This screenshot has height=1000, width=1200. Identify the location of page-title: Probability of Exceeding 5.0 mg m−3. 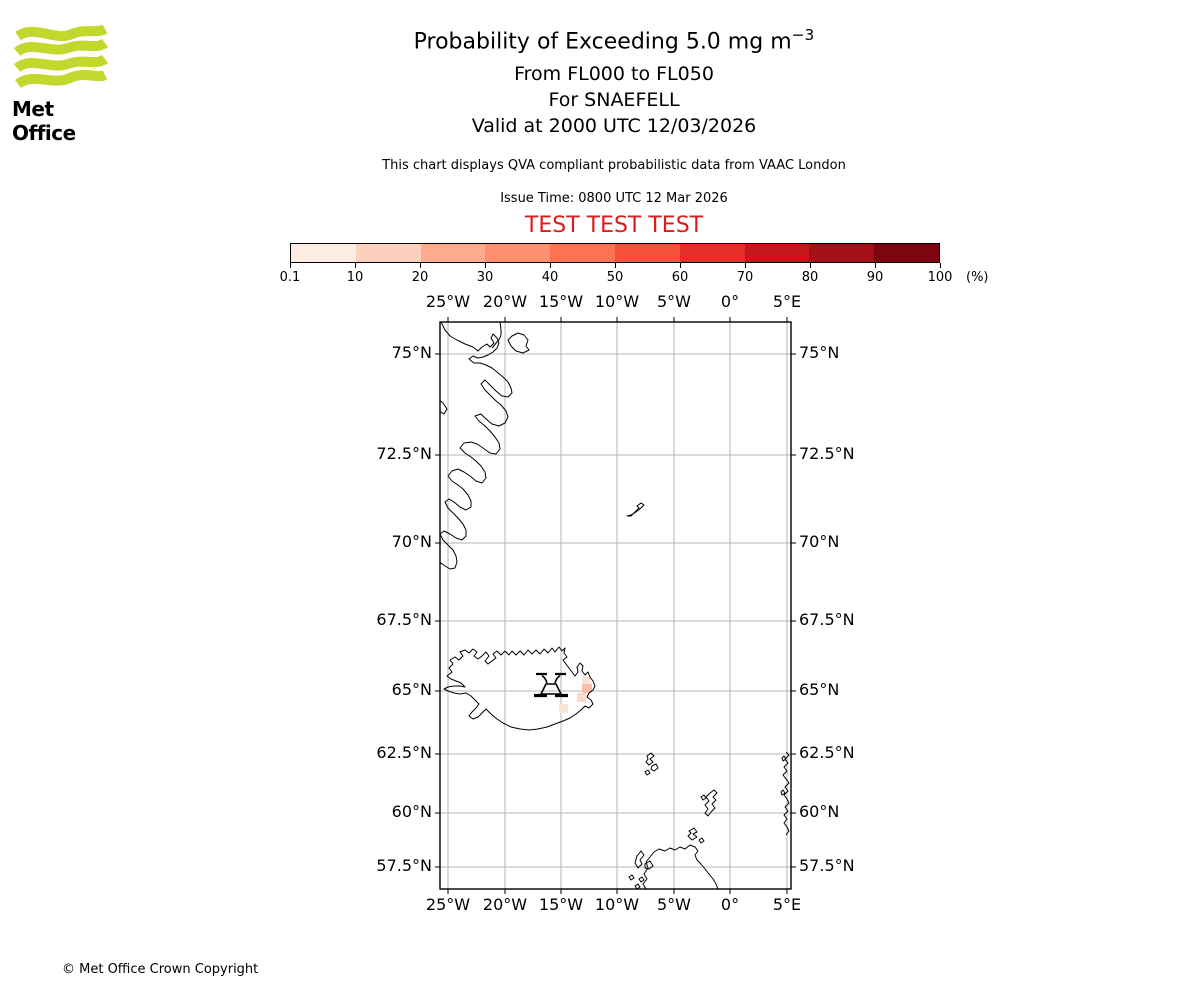
(614, 40).